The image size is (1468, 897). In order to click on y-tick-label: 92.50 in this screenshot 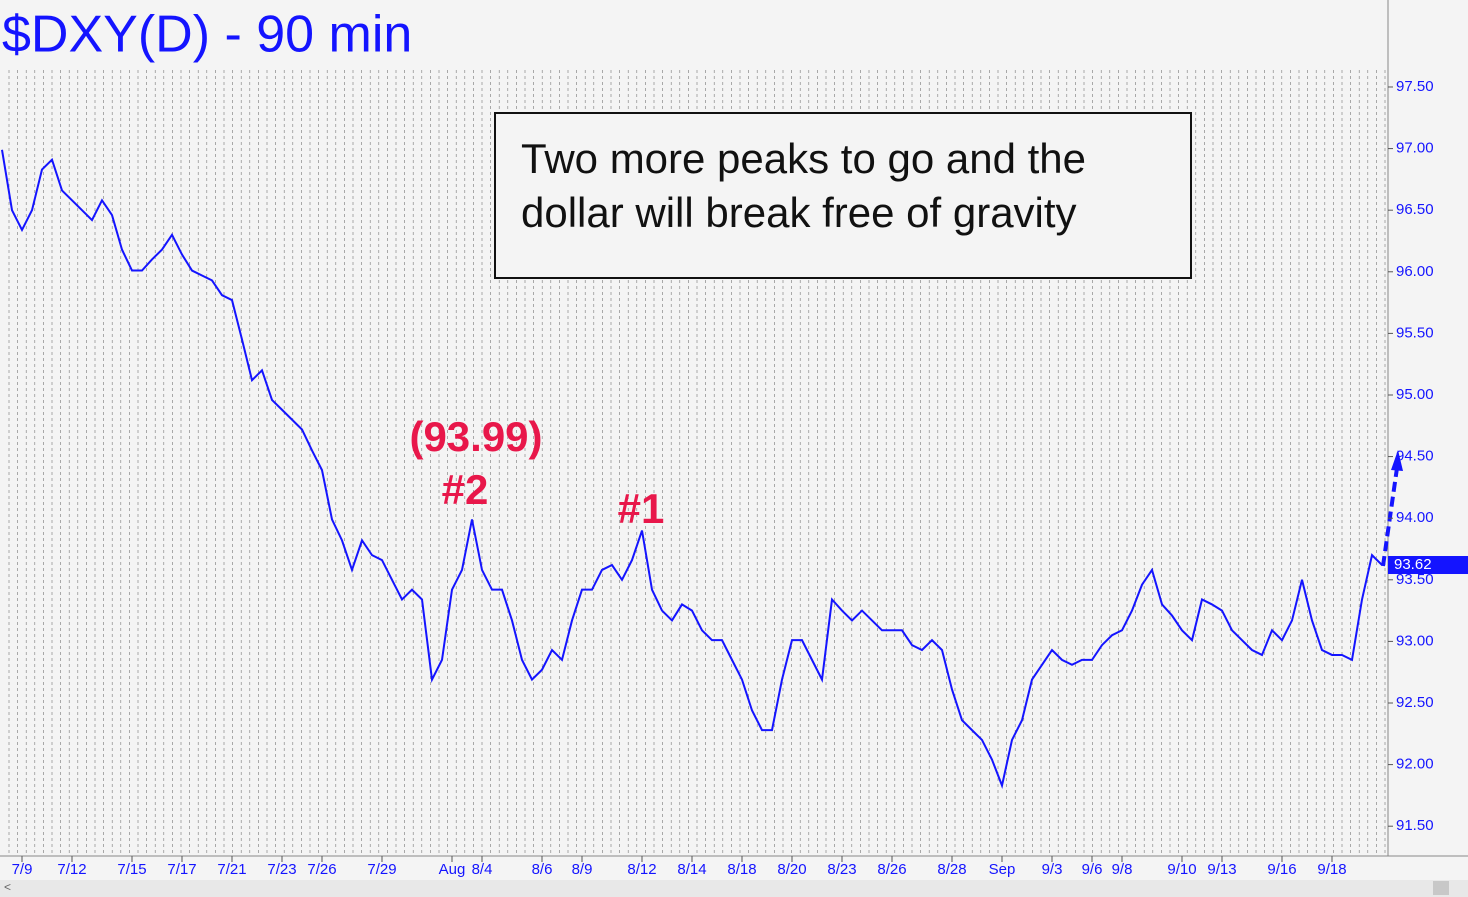, I will do `click(1415, 702)`.